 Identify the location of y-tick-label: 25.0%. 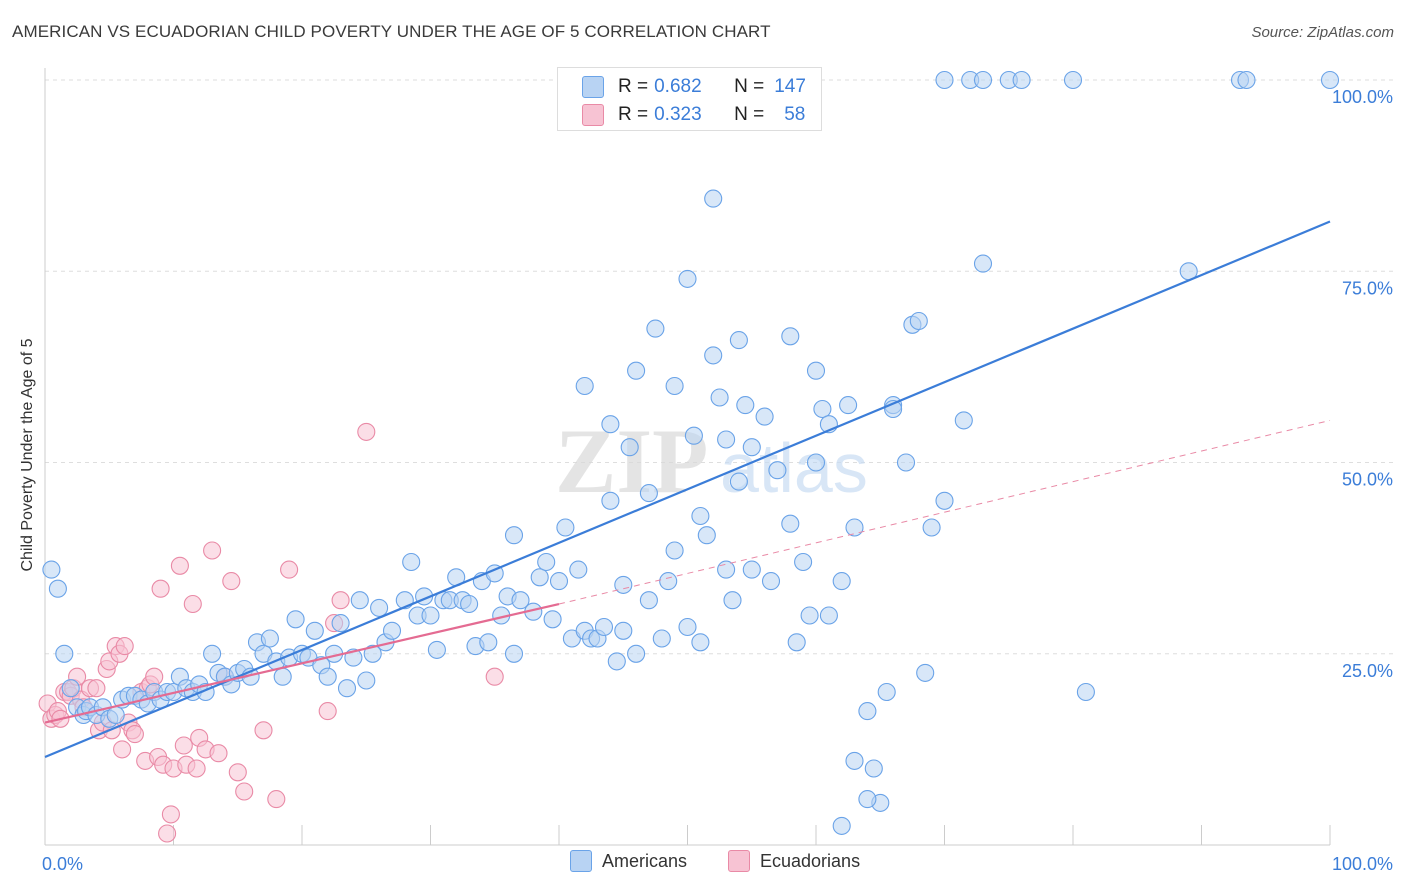
(1367, 671).